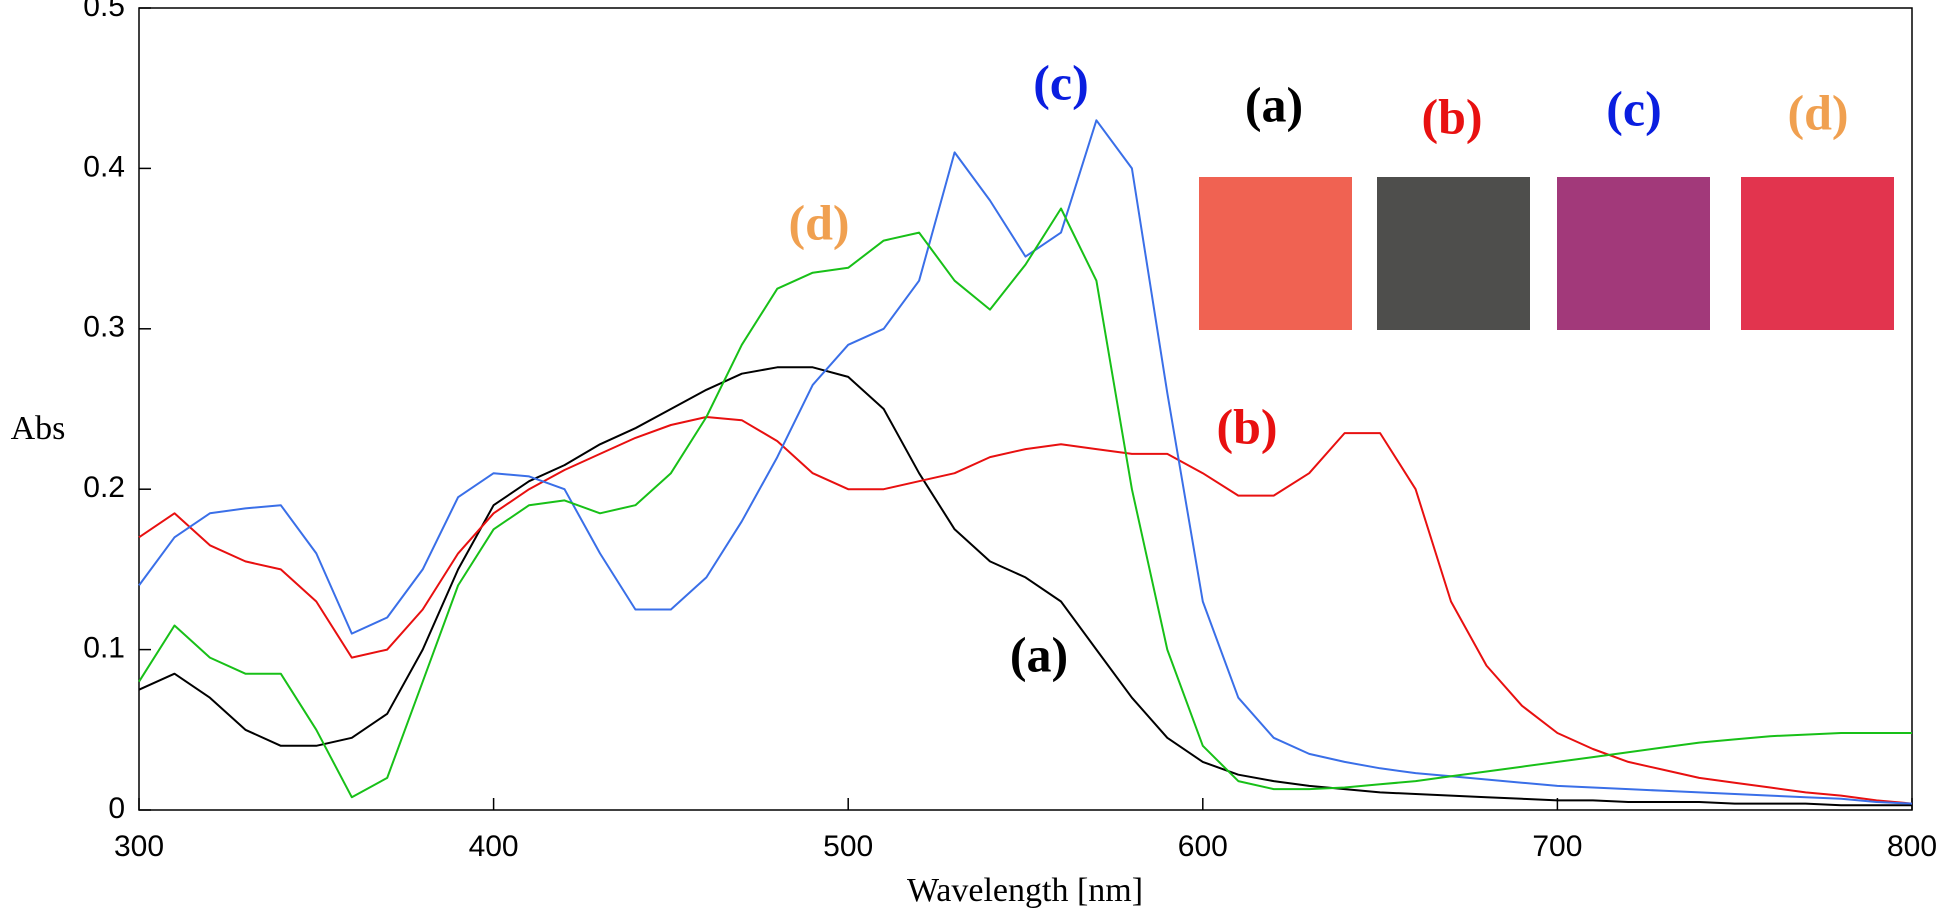 The image size is (1946, 916). What do you see at coordinates (494, 846) in the screenshot?
I see `x-tick-label: 400` at bounding box center [494, 846].